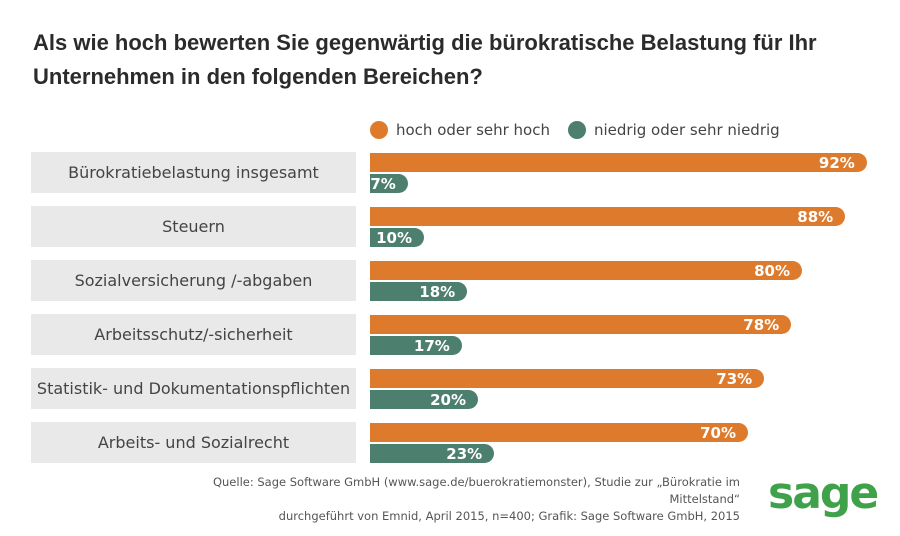  I want to click on legend-dot-niedrig, so click(577, 130).